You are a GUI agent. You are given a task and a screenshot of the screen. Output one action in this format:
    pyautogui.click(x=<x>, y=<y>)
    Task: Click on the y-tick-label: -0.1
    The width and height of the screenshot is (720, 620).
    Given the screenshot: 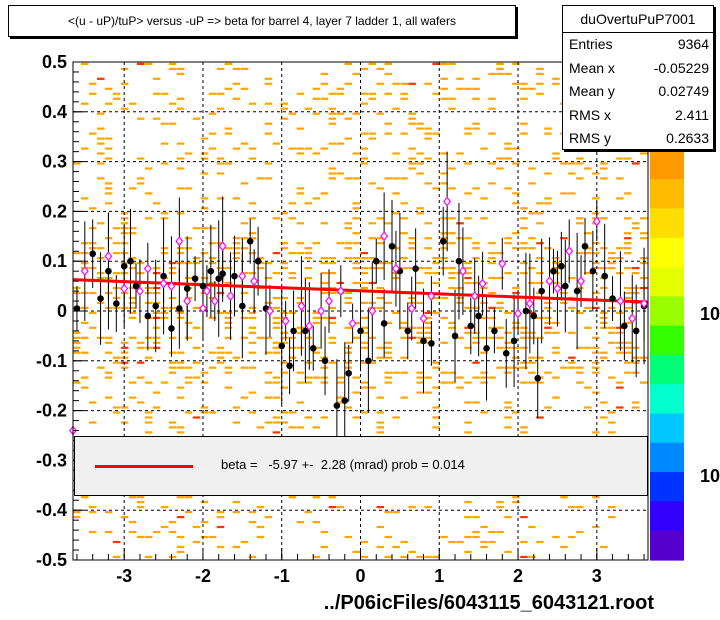 What is the action you would take?
    pyautogui.click(x=51, y=361)
    